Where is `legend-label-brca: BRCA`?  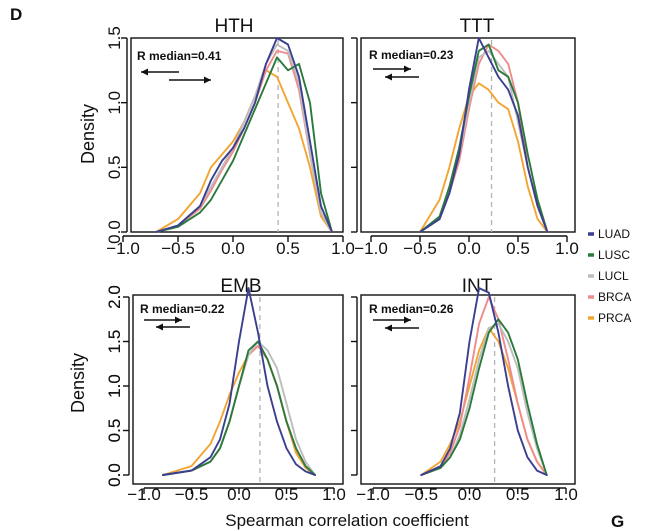
legend-label-brca: BRCA is located at coordinates (614, 297).